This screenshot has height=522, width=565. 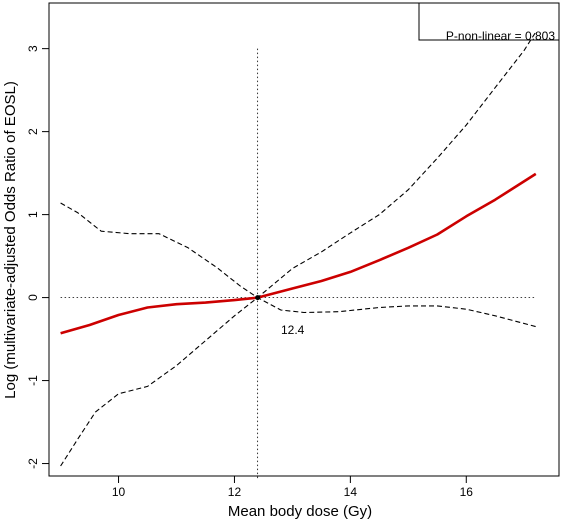 What do you see at coordinates (33, 380) in the screenshot?
I see `y-tick-label: -1` at bounding box center [33, 380].